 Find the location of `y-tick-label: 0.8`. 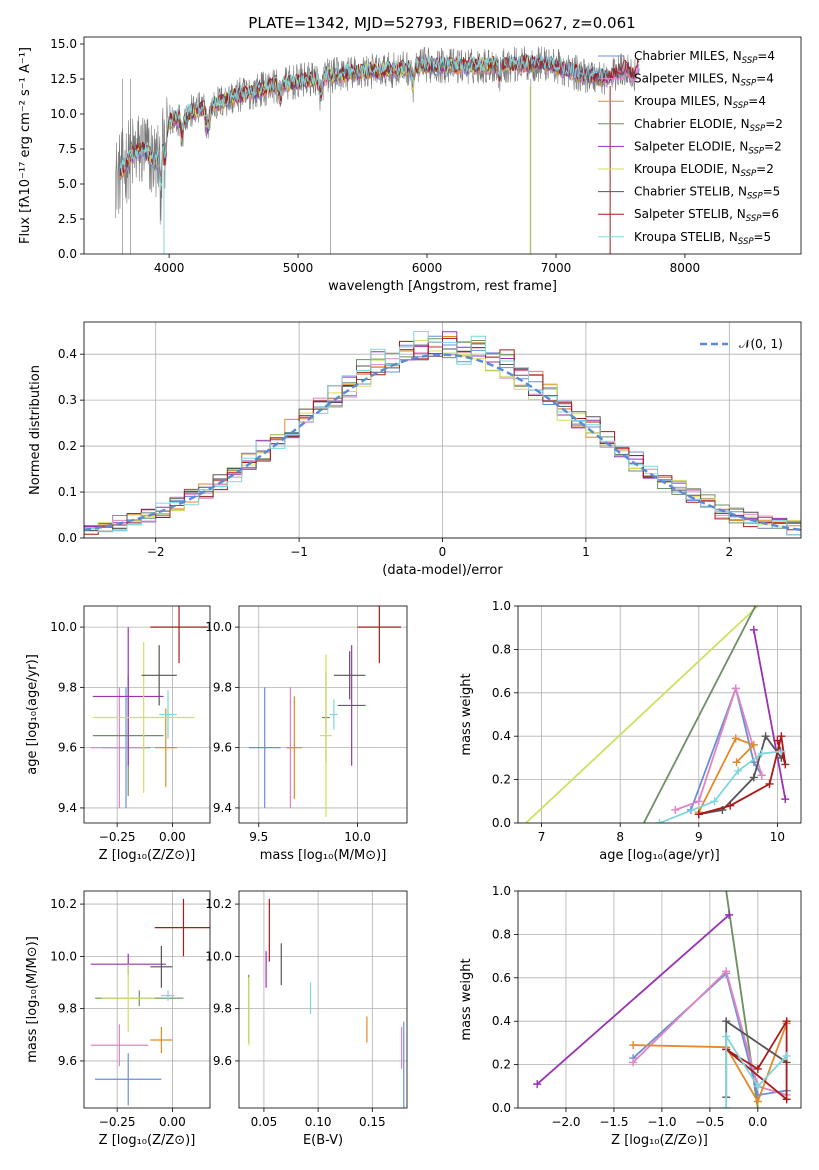

y-tick-label: 0.8 is located at coordinates (501, 649).